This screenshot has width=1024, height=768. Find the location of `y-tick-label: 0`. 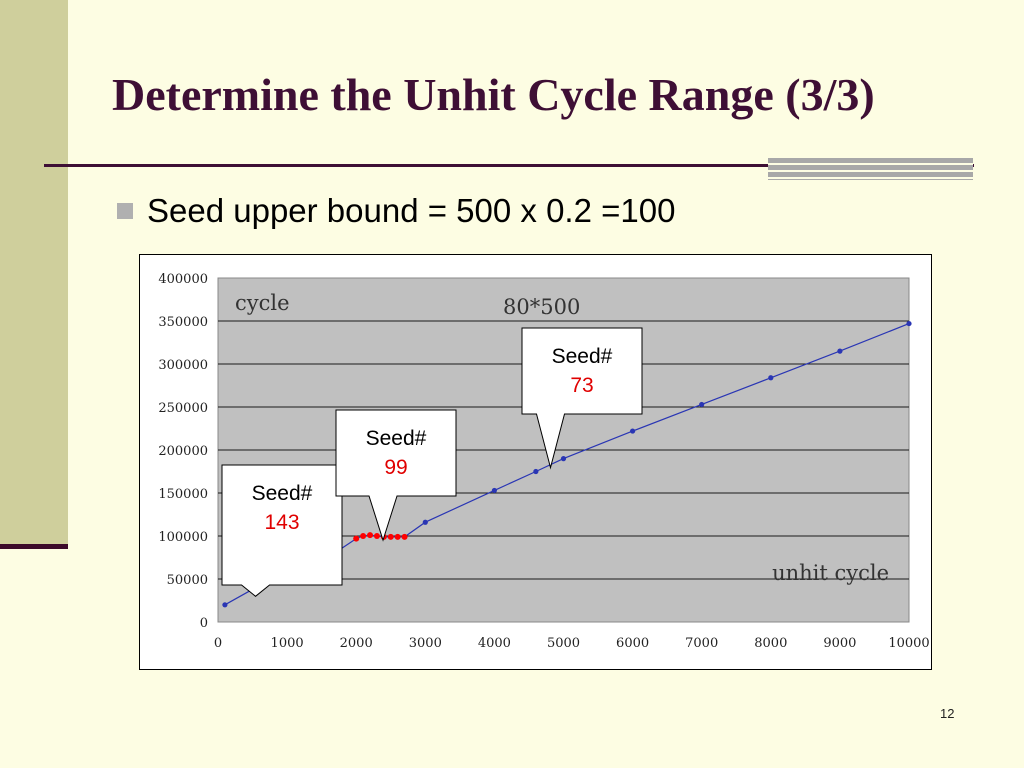

y-tick-label: 0 is located at coordinates (204, 623).